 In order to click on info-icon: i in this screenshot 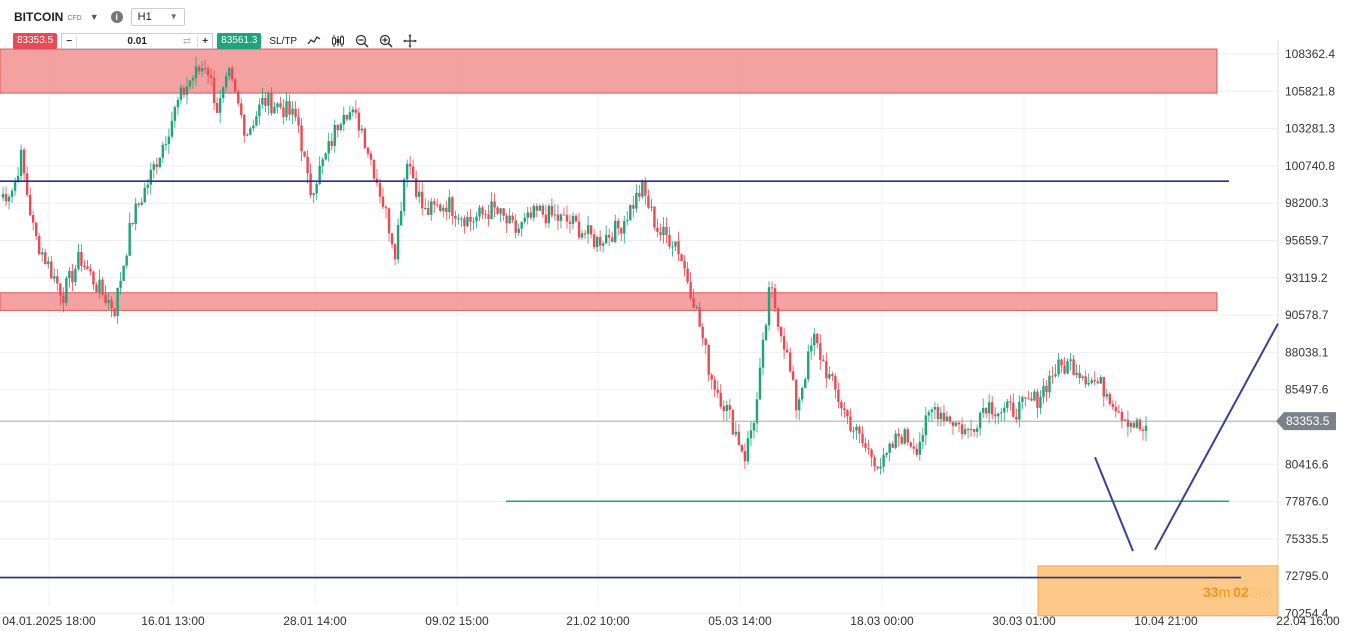, I will do `click(116, 17)`.